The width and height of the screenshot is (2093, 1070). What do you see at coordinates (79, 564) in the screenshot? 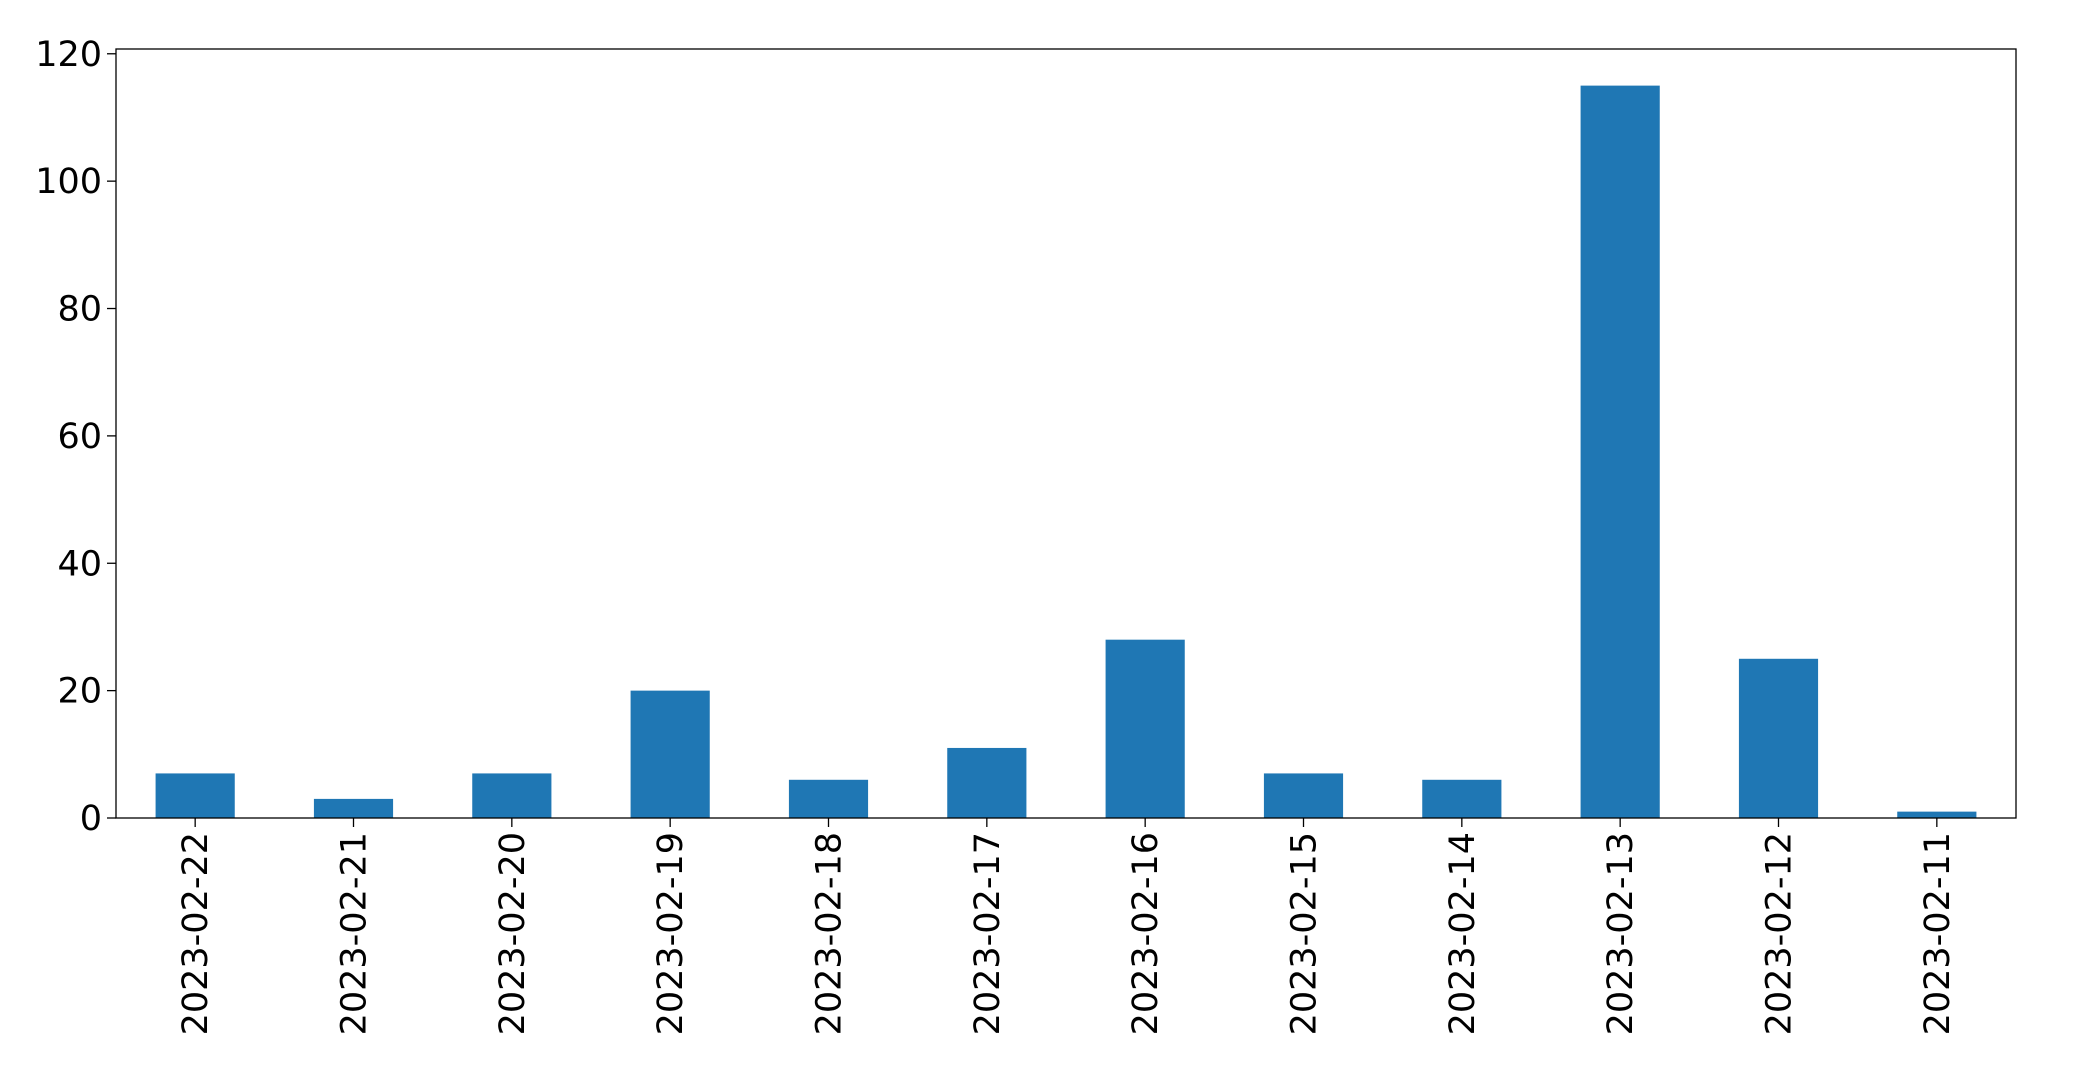
I see `y-tick-label: 40` at bounding box center [79, 564].